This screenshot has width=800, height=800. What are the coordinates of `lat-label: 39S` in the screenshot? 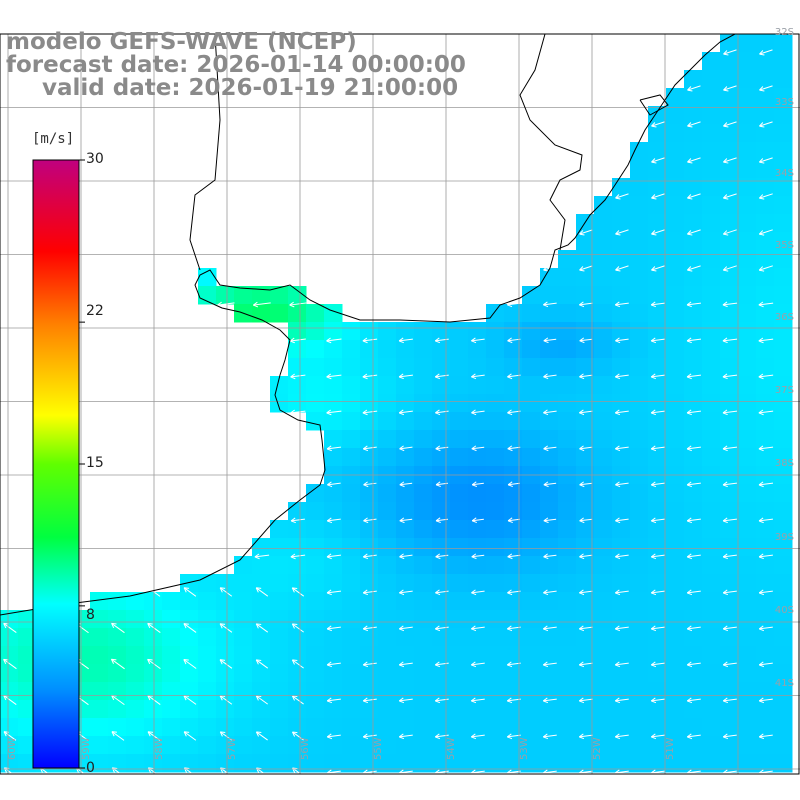 It's located at (784, 537).